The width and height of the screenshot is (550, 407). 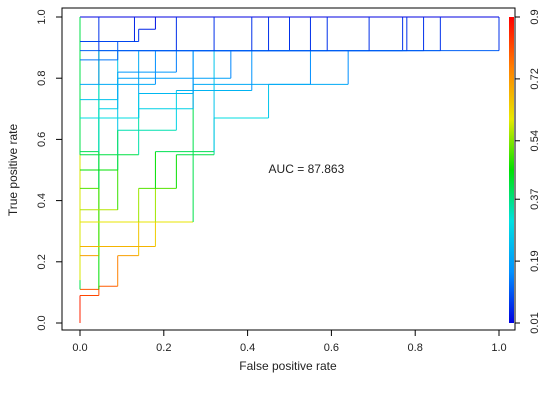 What do you see at coordinates (535, 78) in the screenshot?
I see `colorbar-tick-label: 0.72` at bounding box center [535, 78].